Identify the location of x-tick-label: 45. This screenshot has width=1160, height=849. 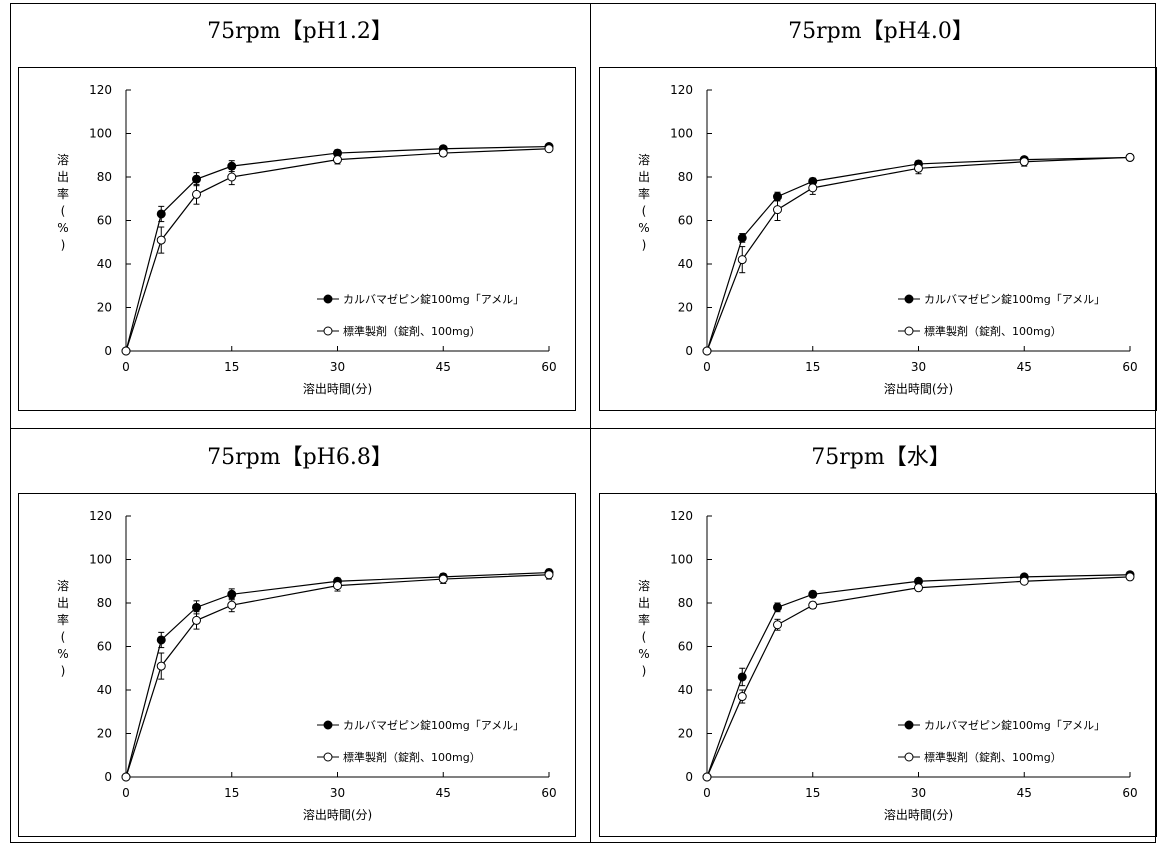
(443, 367).